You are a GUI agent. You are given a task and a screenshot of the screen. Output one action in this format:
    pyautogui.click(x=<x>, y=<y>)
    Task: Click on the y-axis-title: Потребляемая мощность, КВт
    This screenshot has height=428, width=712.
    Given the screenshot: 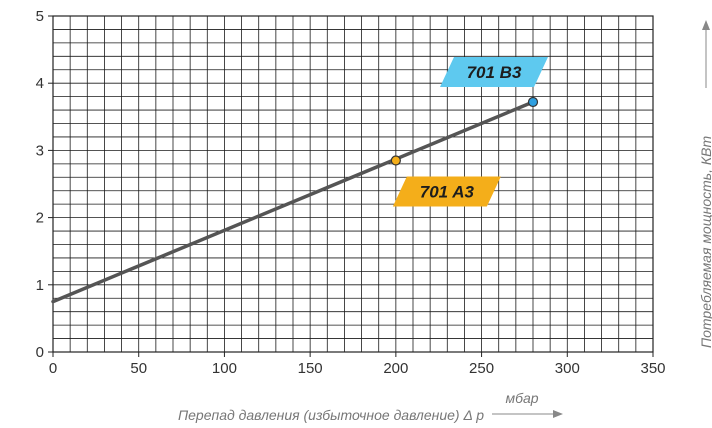 What is the action you would take?
    pyautogui.click(x=705, y=241)
    